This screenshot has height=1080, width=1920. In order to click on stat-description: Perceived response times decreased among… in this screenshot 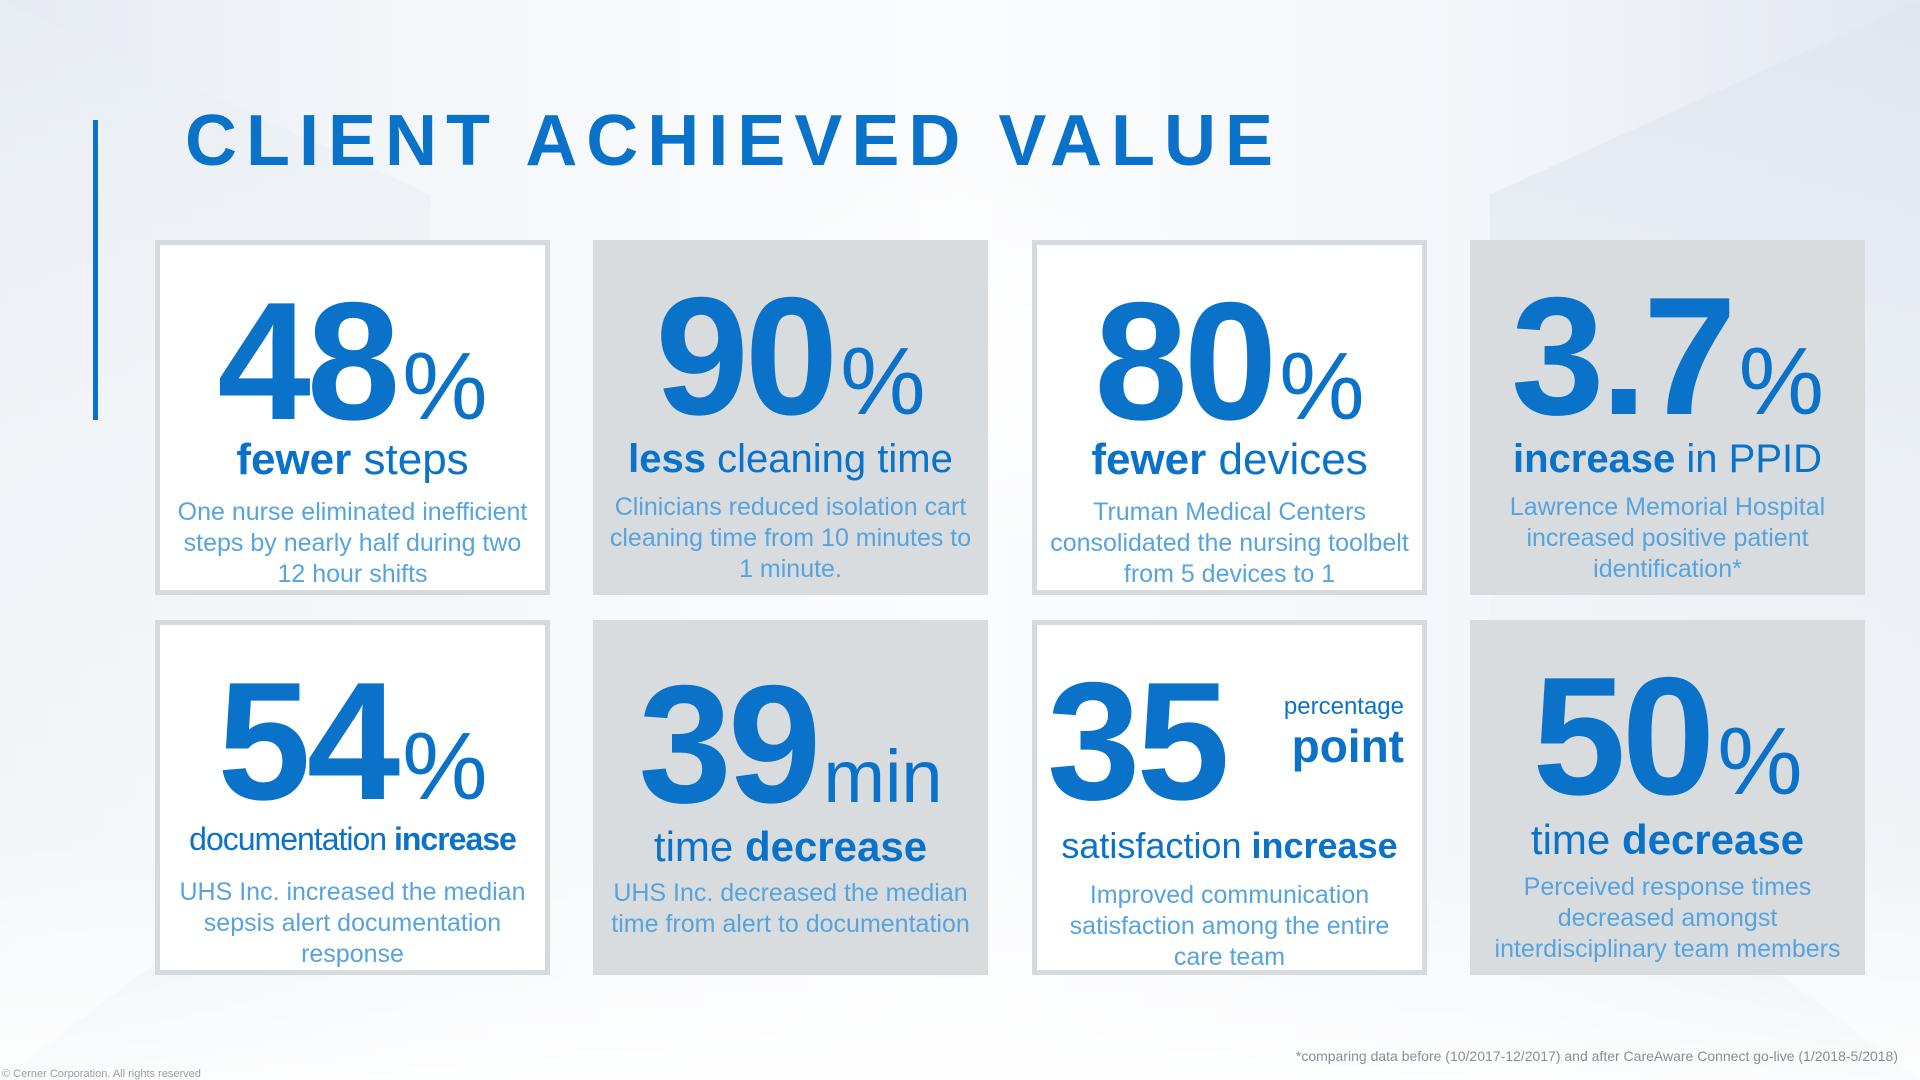, I will do `click(1667, 918)`.